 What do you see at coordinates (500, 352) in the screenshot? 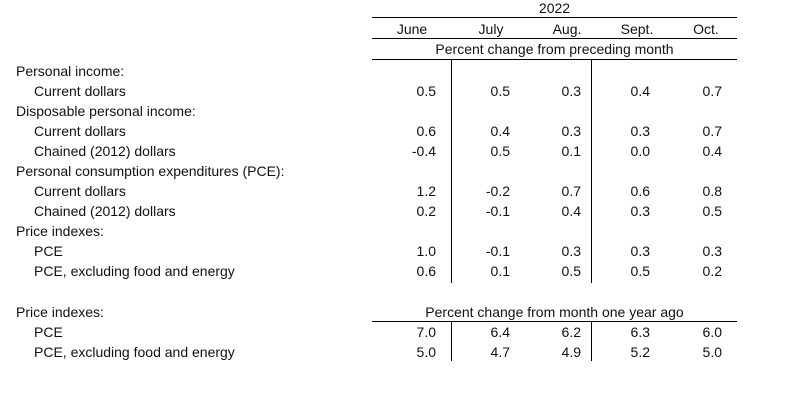
I see `table-cell: 4.7` at bounding box center [500, 352].